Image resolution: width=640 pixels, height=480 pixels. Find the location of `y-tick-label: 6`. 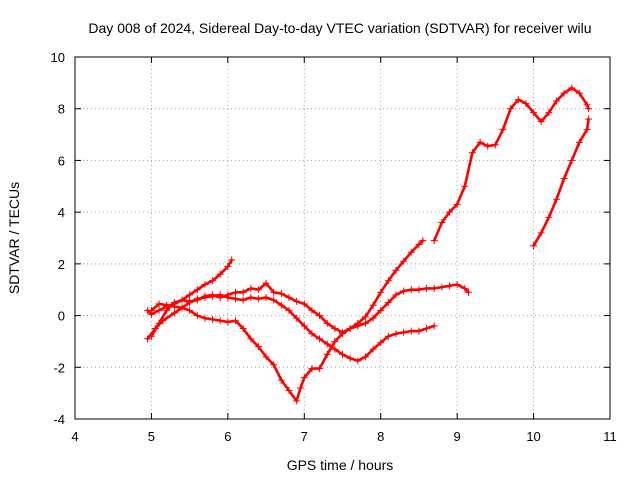

y-tick-label: 6 is located at coordinates (61, 160).